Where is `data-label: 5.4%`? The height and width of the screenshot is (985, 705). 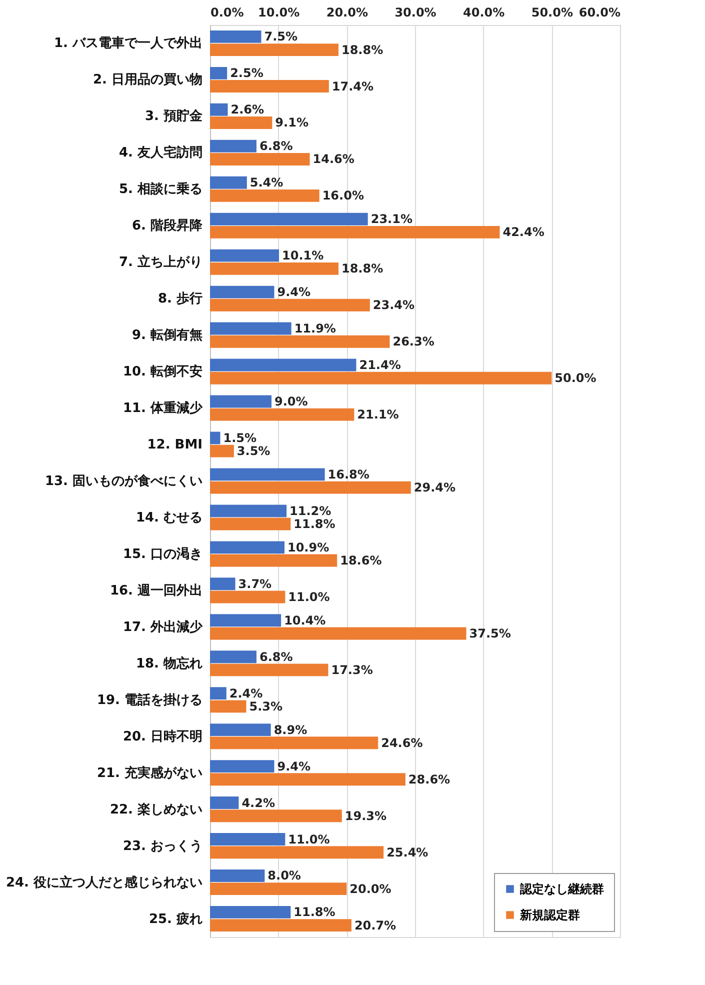 data-label: 5.4% is located at coordinates (267, 183).